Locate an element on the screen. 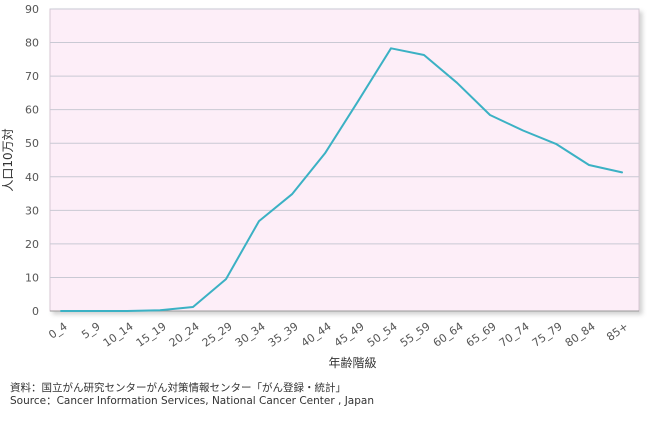  y-tick-label: 0 is located at coordinates (35, 311).